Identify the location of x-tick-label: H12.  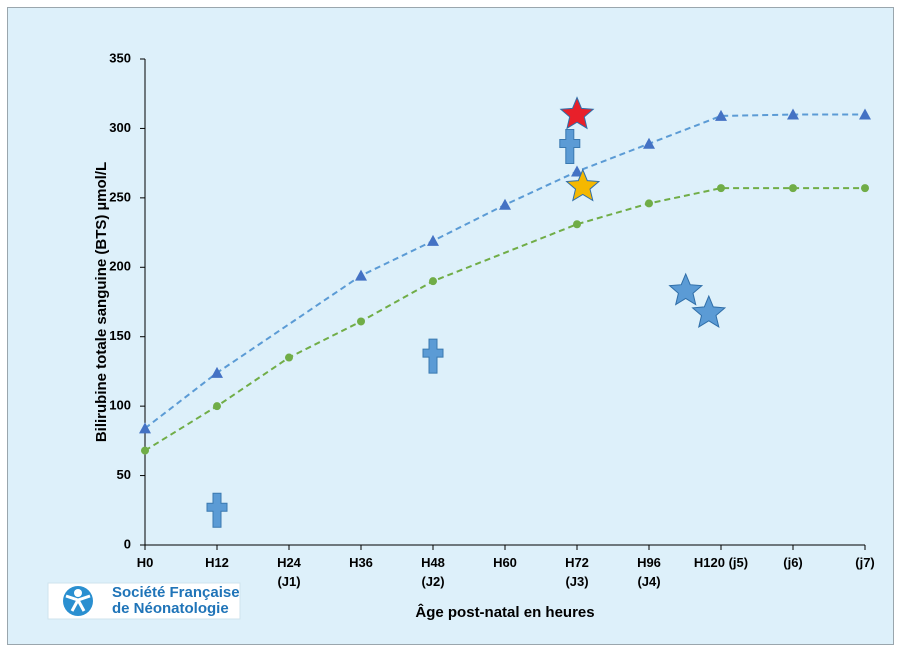
(217, 562).